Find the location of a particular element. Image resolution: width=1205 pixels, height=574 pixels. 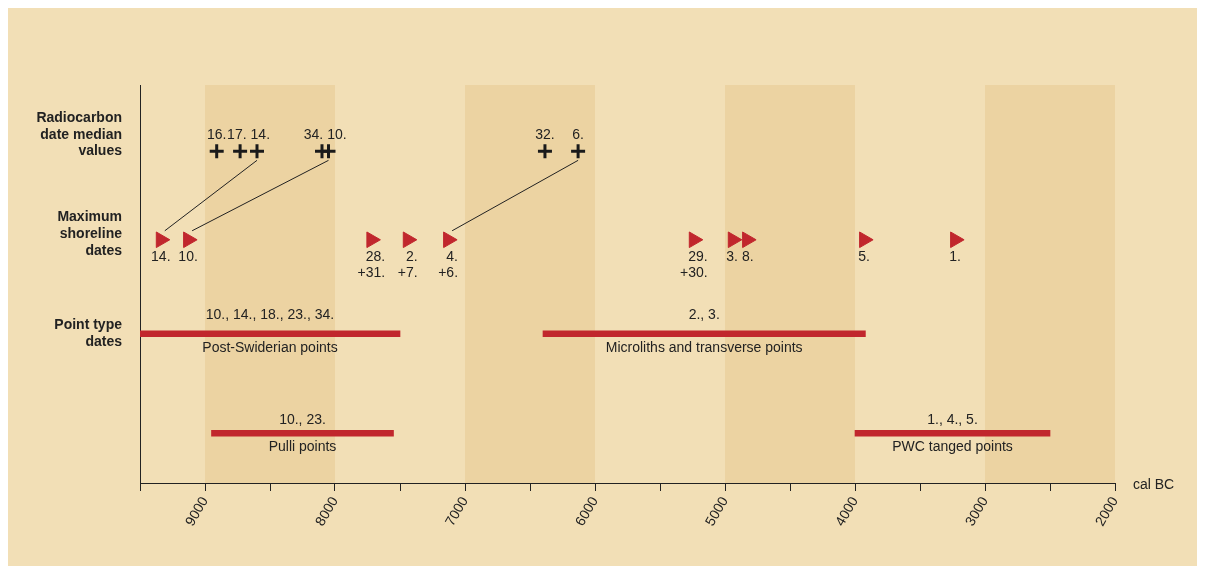

series-label: Post-Swiderian points is located at coordinates (270, 346).